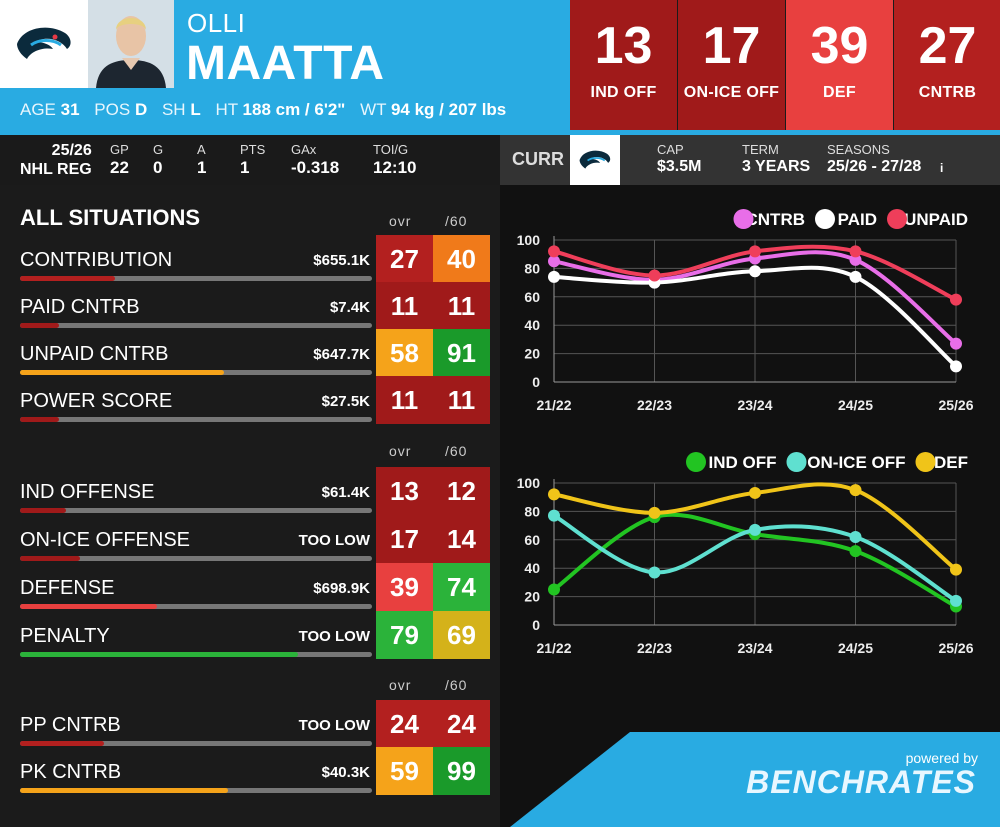 The width and height of the screenshot is (1000, 827). What do you see at coordinates (105, 540) in the screenshot?
I see `rating-name: ON-ICE OFFENSE` at bounding box center [105, 540].